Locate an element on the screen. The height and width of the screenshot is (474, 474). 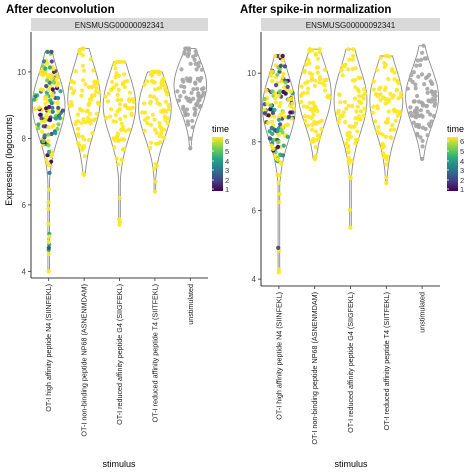
y-tick-label: 4 is located at coordinates (254, 279).